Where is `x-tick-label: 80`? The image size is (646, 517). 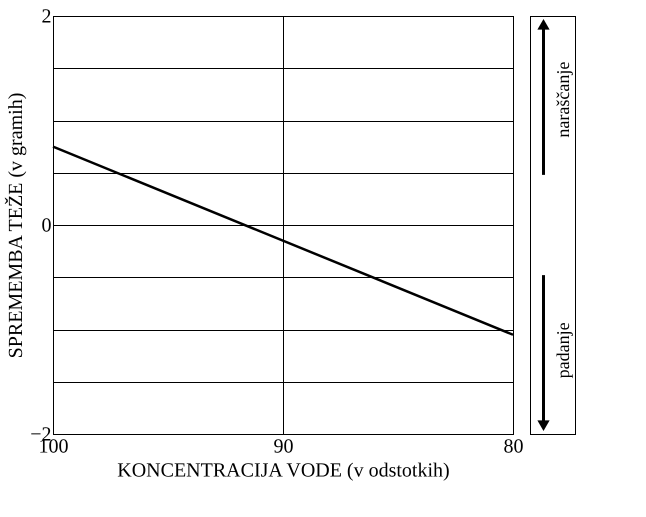
x-tick-label: 80 is located at coordinates (514, 447).